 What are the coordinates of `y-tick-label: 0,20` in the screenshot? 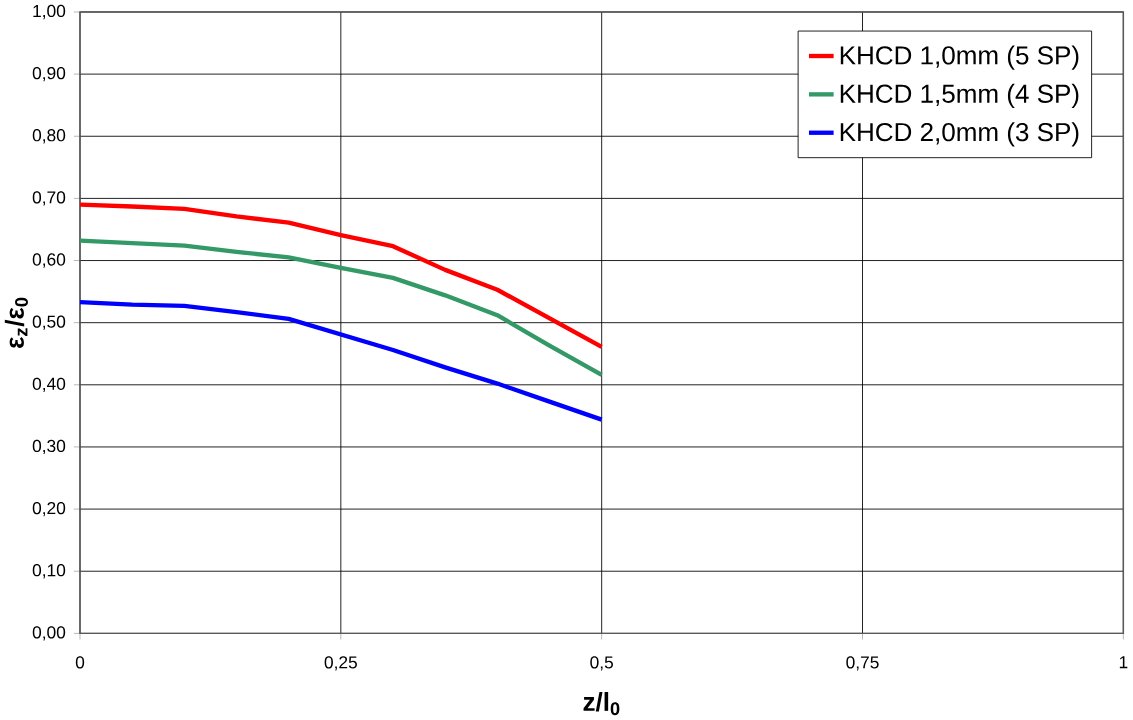 It's located at (49, 509).